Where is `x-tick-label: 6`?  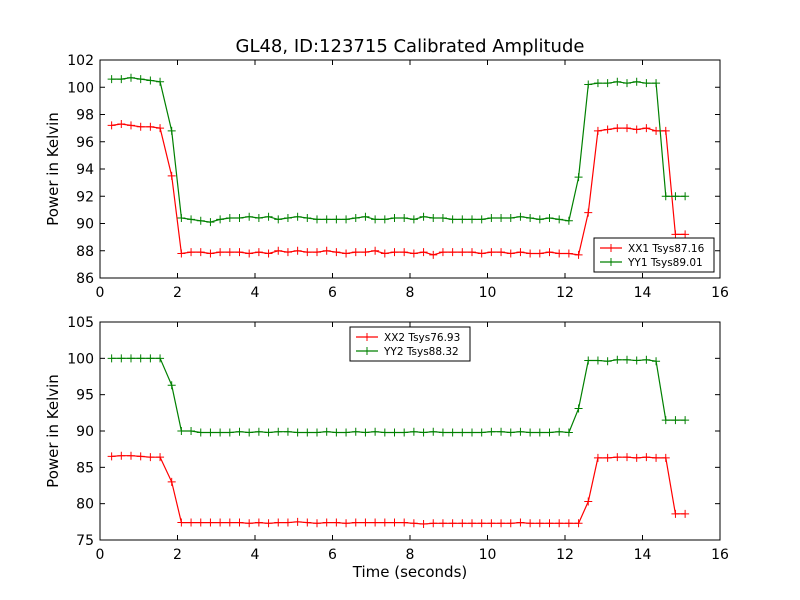
x-tick-label: 6 is located at coordinates (332, 555).